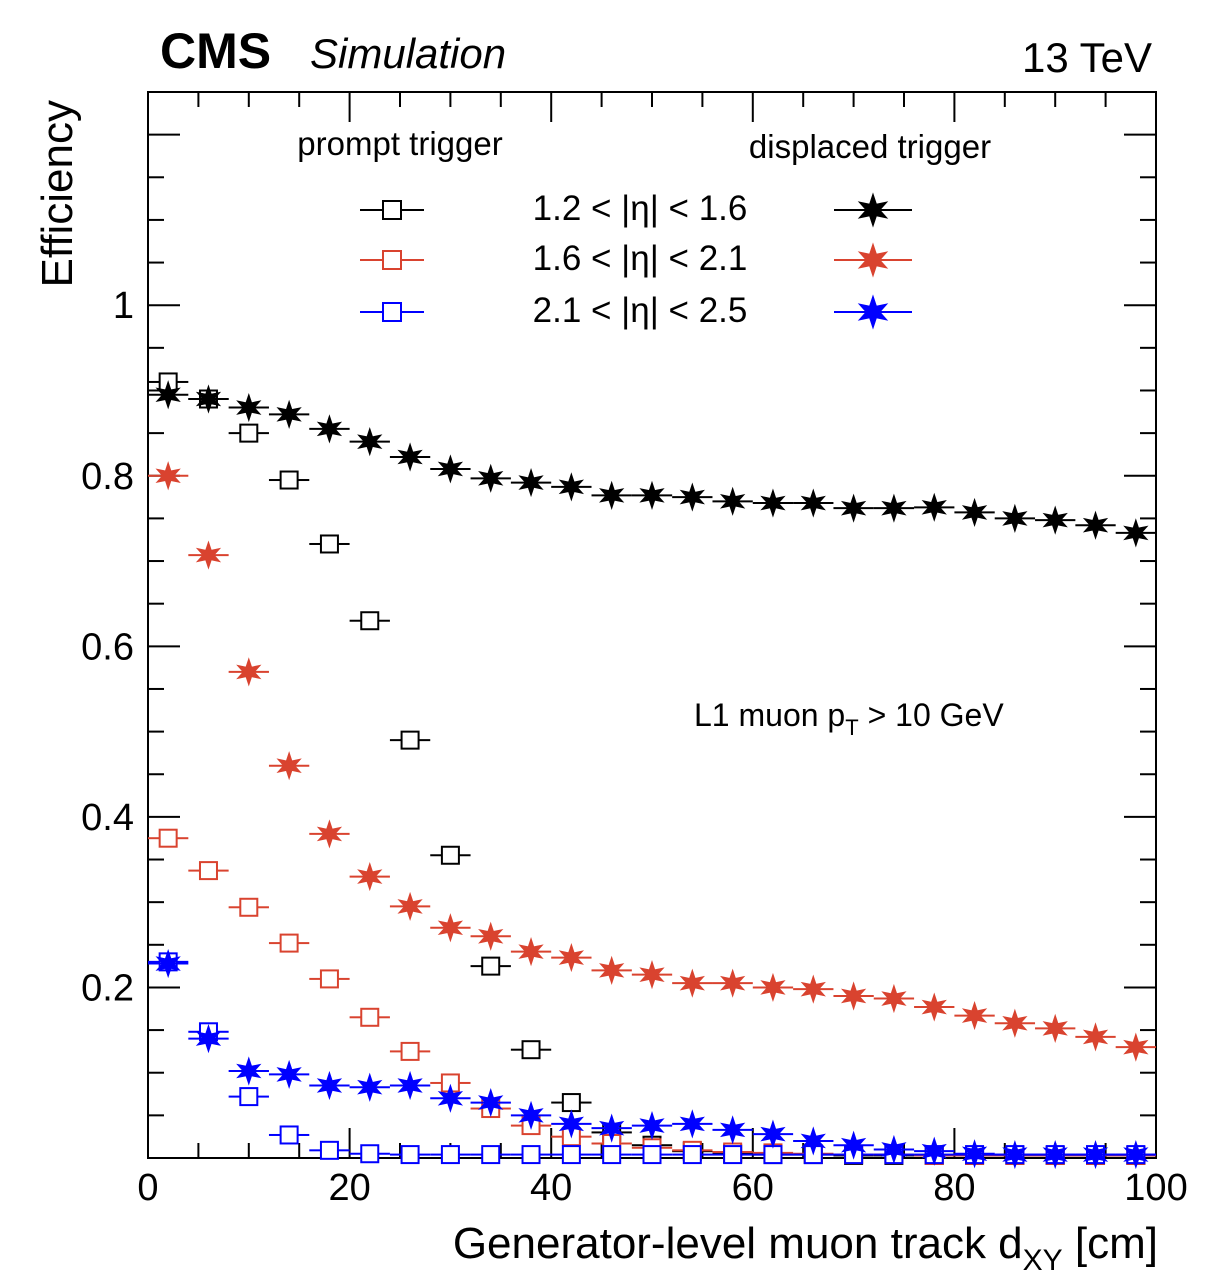 The image size is (1206, 1288). What do you see at coordinates (769, 715) in the screenshot?
I see `annotation-prefix: L1 muon p` at bounding box center [769, 715].